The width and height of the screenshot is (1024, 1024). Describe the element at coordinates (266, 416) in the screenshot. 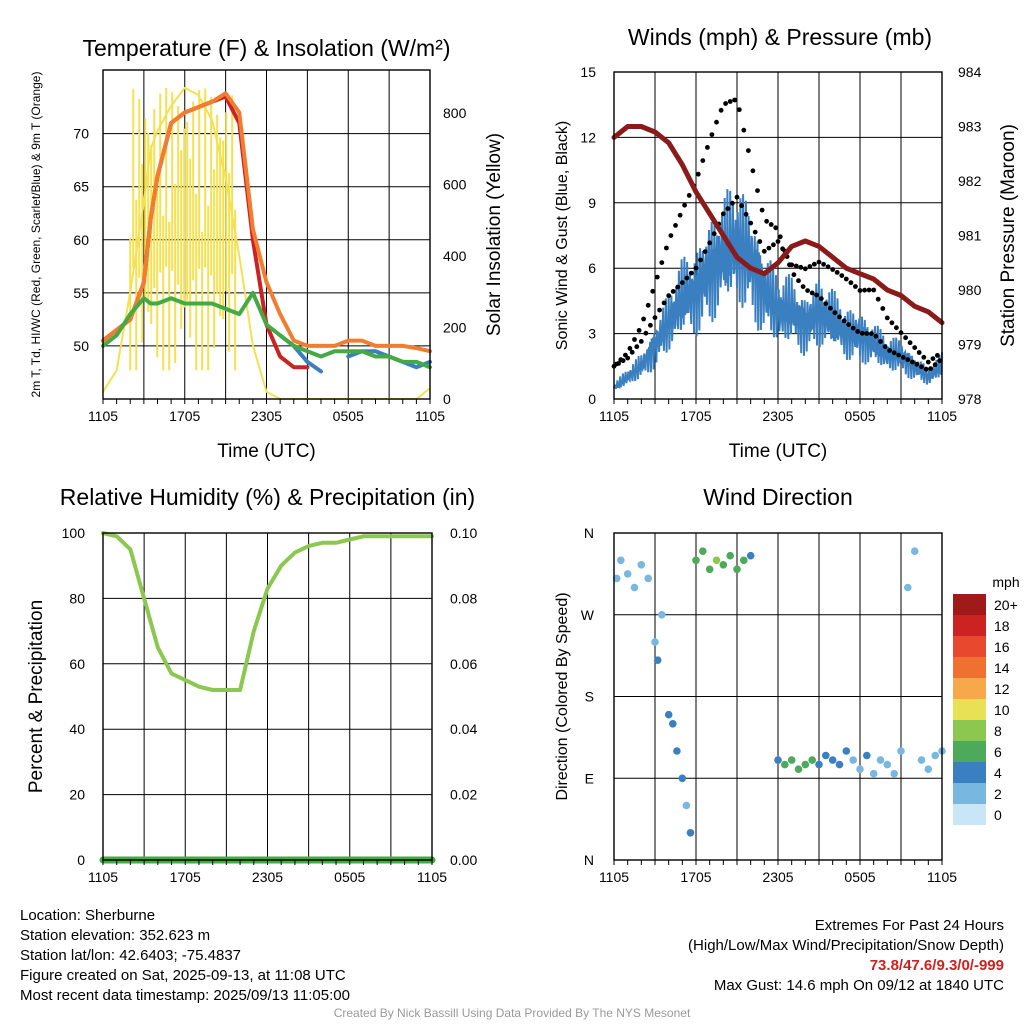

I see `temp-x-tick-label: 2305` at that location.